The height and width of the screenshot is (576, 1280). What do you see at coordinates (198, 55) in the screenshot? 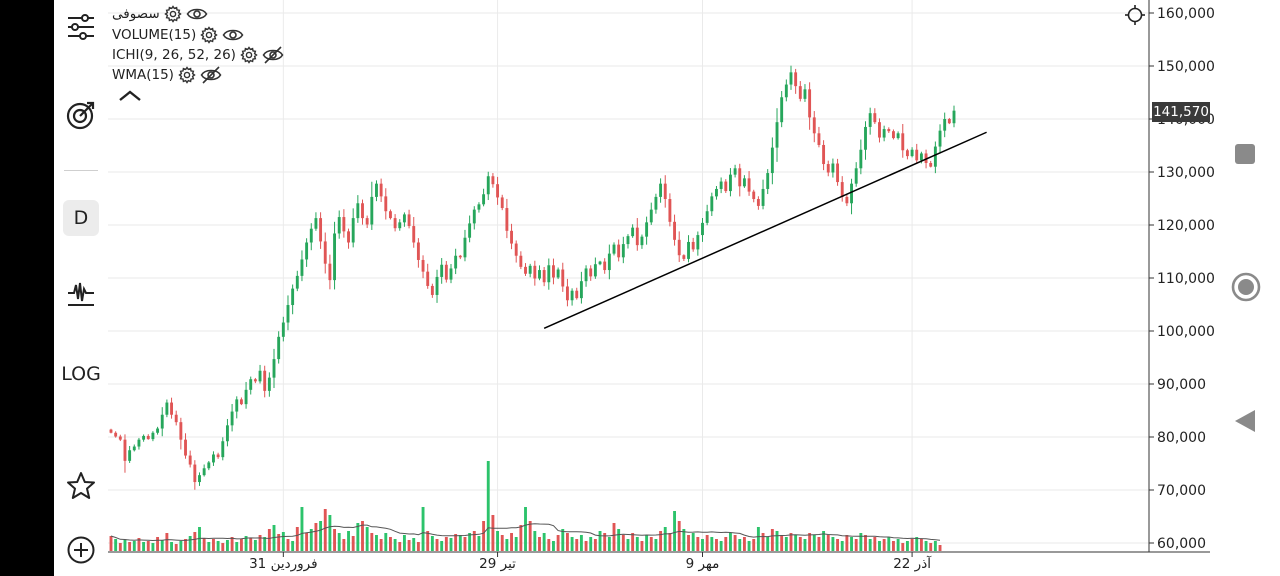
I see `indicator-row-ichimoku: ICHI(9, 26, 52, 26)` at bounding box center [198, 55].